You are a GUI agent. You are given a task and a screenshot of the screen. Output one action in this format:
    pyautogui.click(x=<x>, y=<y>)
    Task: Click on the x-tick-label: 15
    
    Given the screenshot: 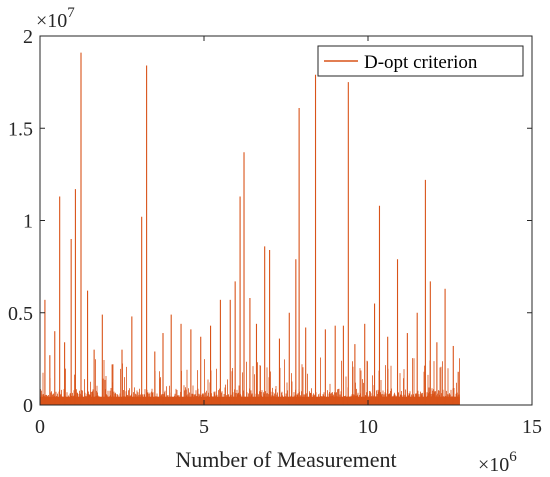 What is the action you would take?
    pyautogui.click(x=532, y=427)
    